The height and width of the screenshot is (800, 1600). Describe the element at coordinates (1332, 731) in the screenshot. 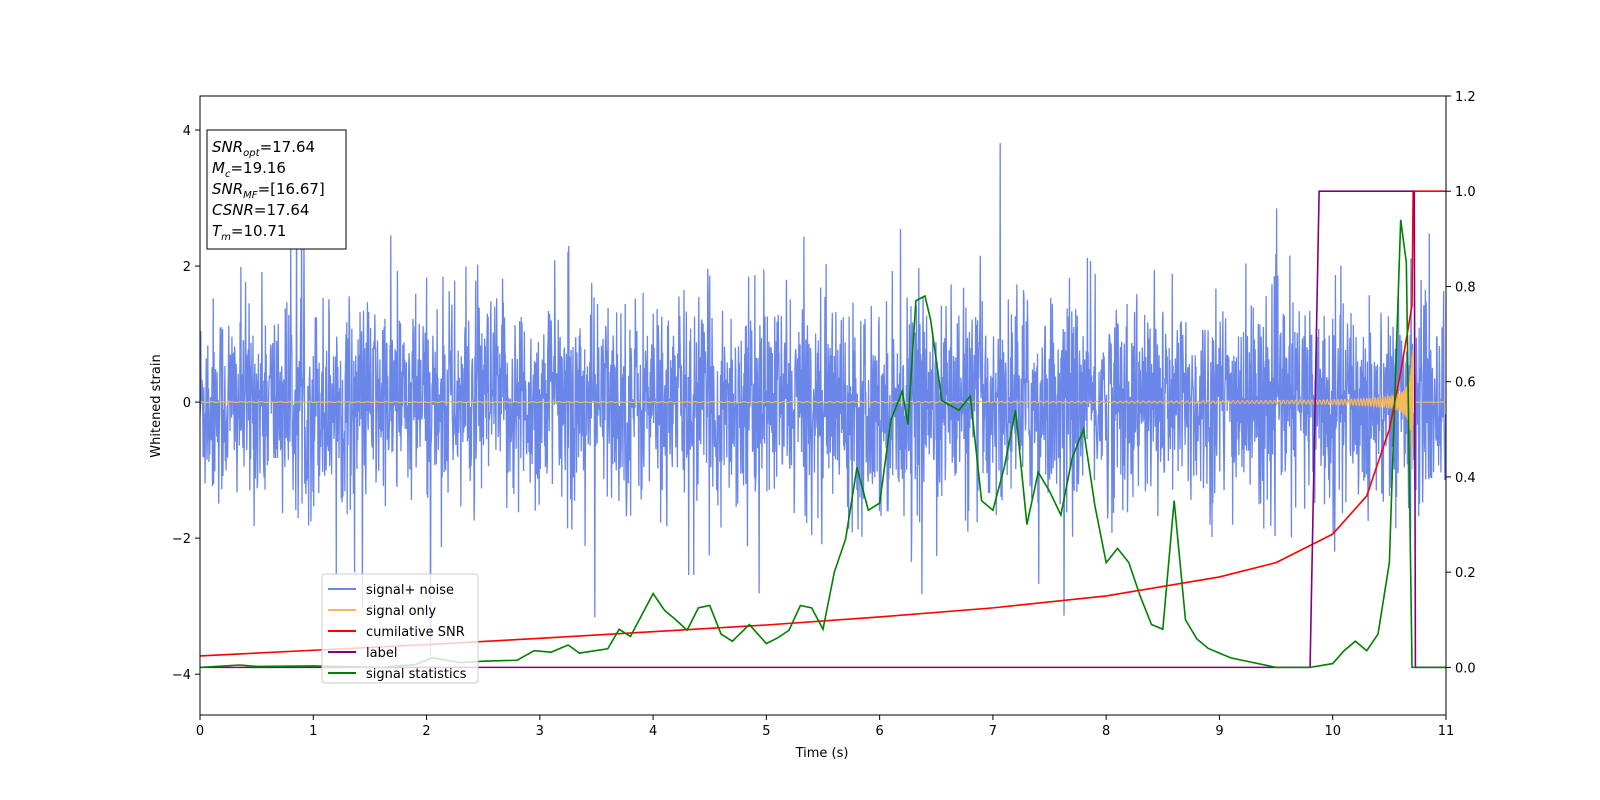

I see `x-tick-label: 10` at that location.